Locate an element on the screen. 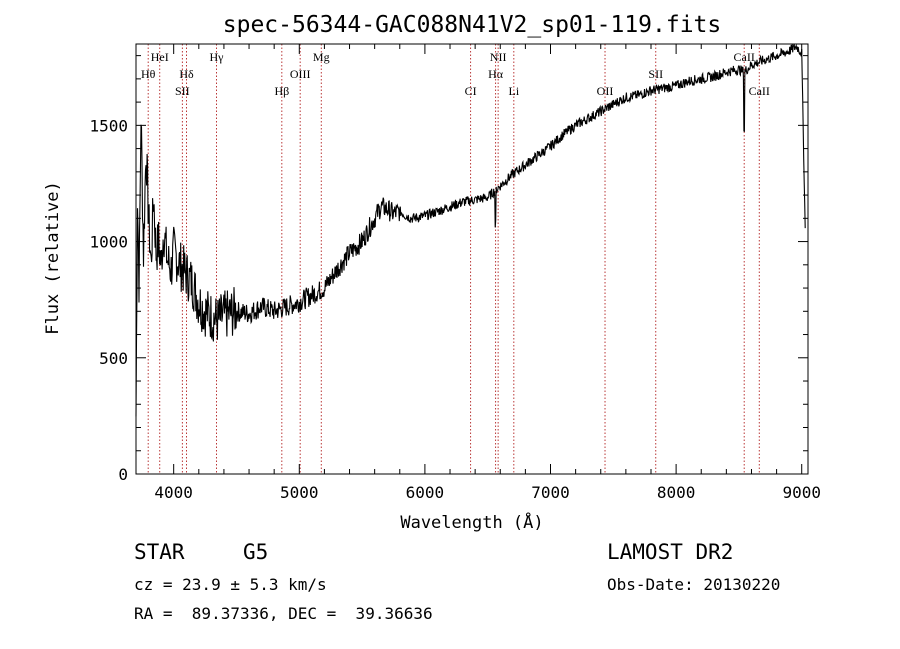  marker-label-hβ: Hβ is located at coordinates (281, 91).